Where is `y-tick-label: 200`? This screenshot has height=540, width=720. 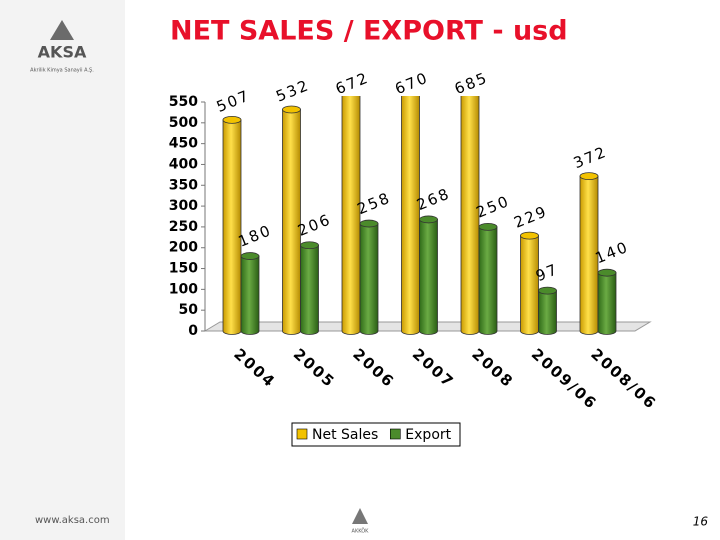 y-tick-label: 200 is located at coordinates (183, 248).